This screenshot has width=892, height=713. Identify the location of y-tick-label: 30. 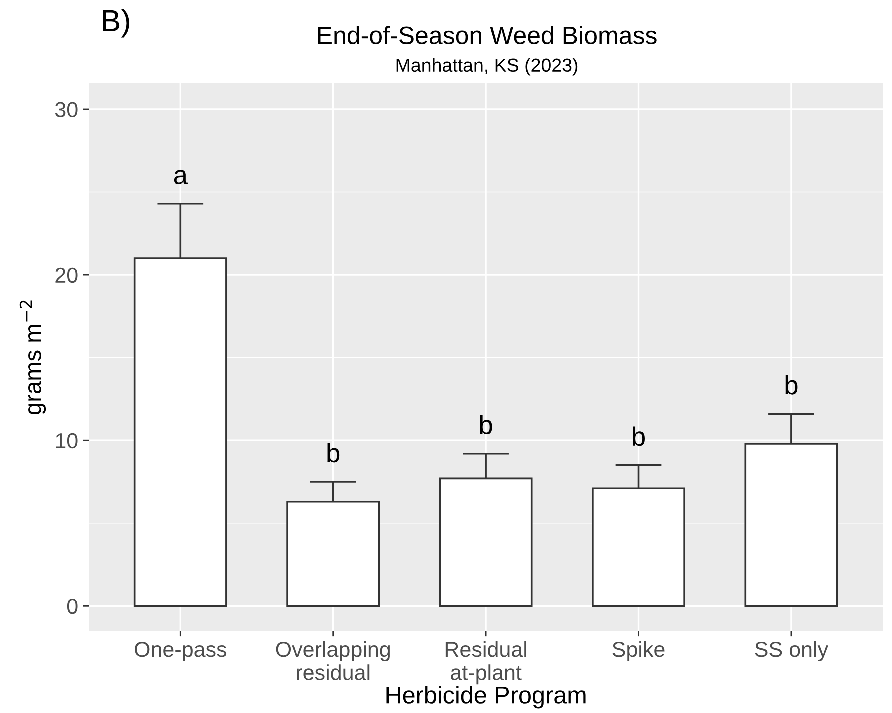
(66, 110).